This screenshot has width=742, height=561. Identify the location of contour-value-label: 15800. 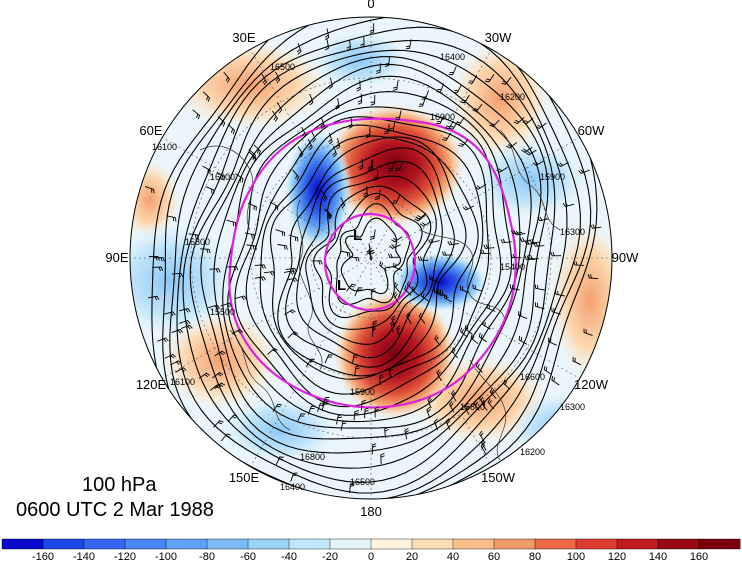
(197, 242).